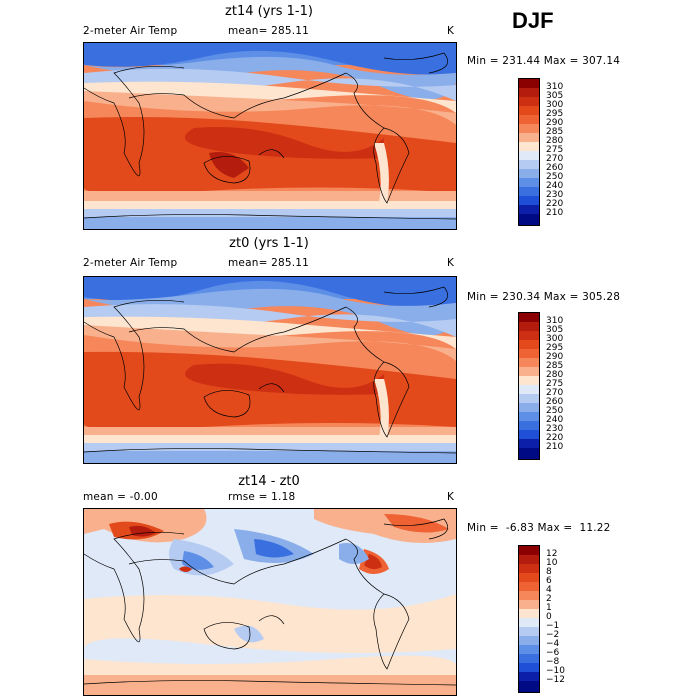 Image resolution: width=700 pixels, height=700 pixels. What do you see at coordinates (552, 563) in the screenshot?
I see `colorbar-tick-label: 10` at bounding box center [552, 563].